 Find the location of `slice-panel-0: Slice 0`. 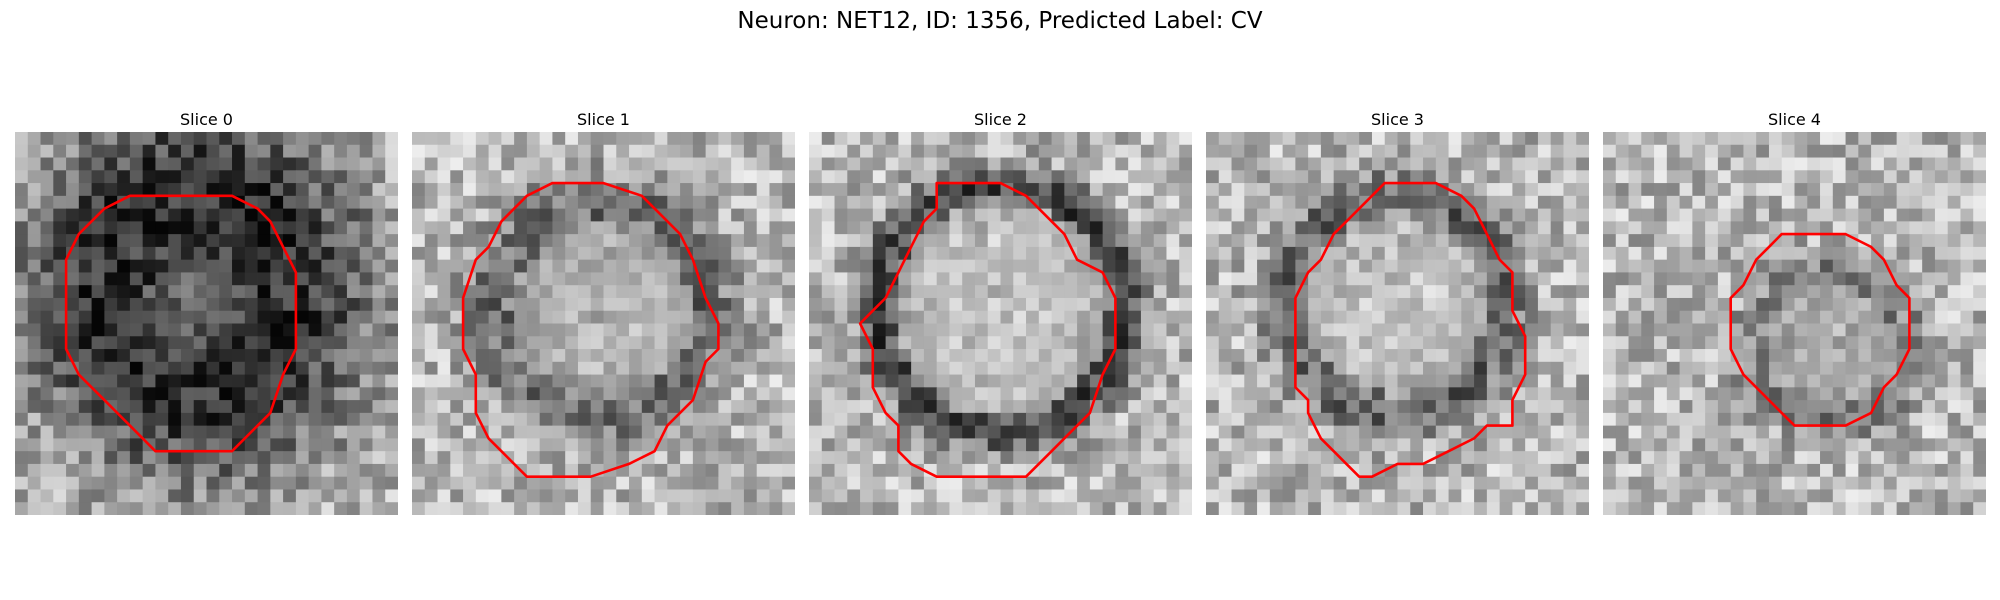

slice-panel-0: Slice 0 is located at coordinates (206, 311).